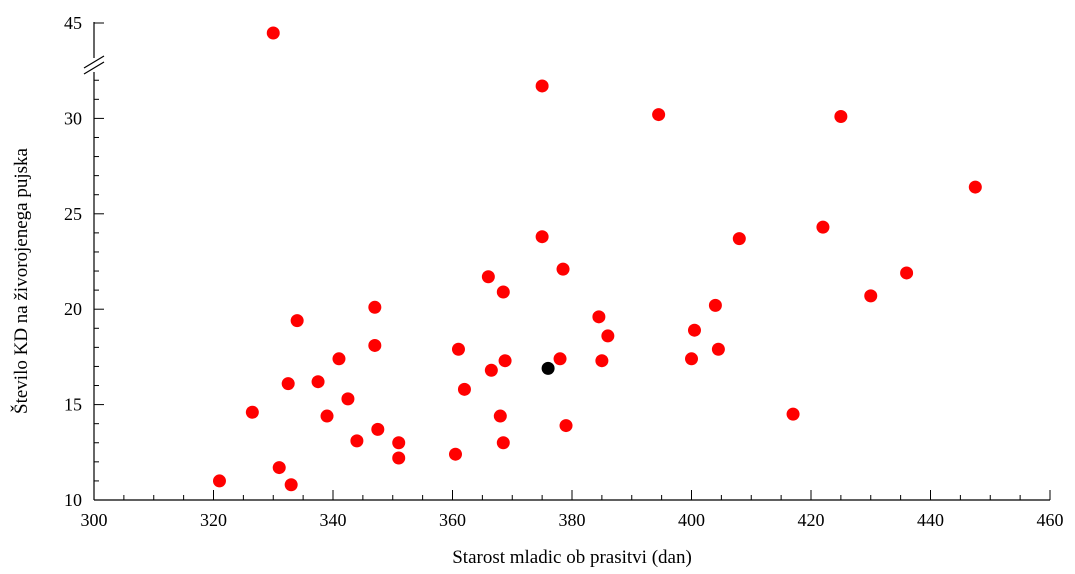  What do you see at coordinates (333, 520) in the screenshot?
I see `x-tick-label: 340` at bounding box center [333, 520].